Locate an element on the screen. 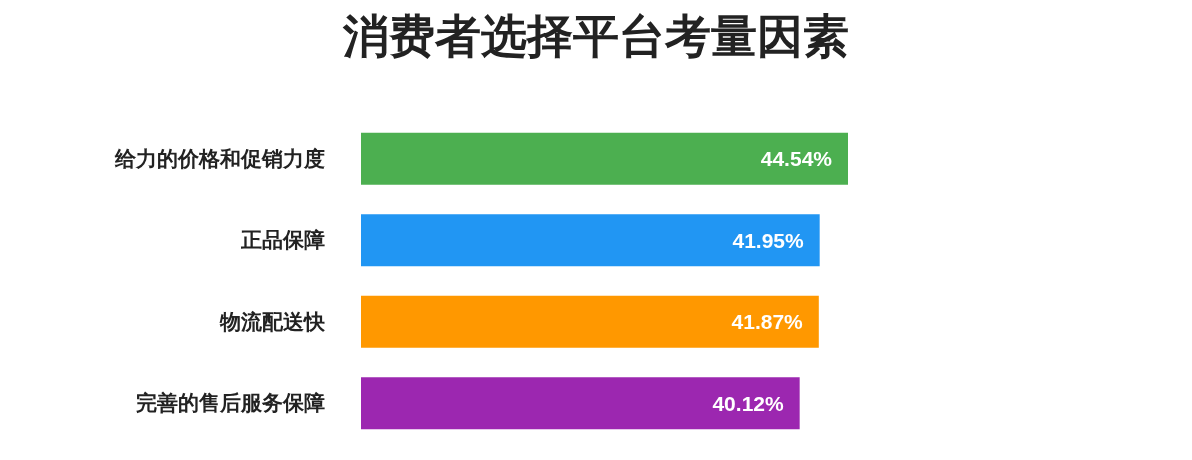  y-tick-label: 物流配送快 is located at coordinates (272, 321).